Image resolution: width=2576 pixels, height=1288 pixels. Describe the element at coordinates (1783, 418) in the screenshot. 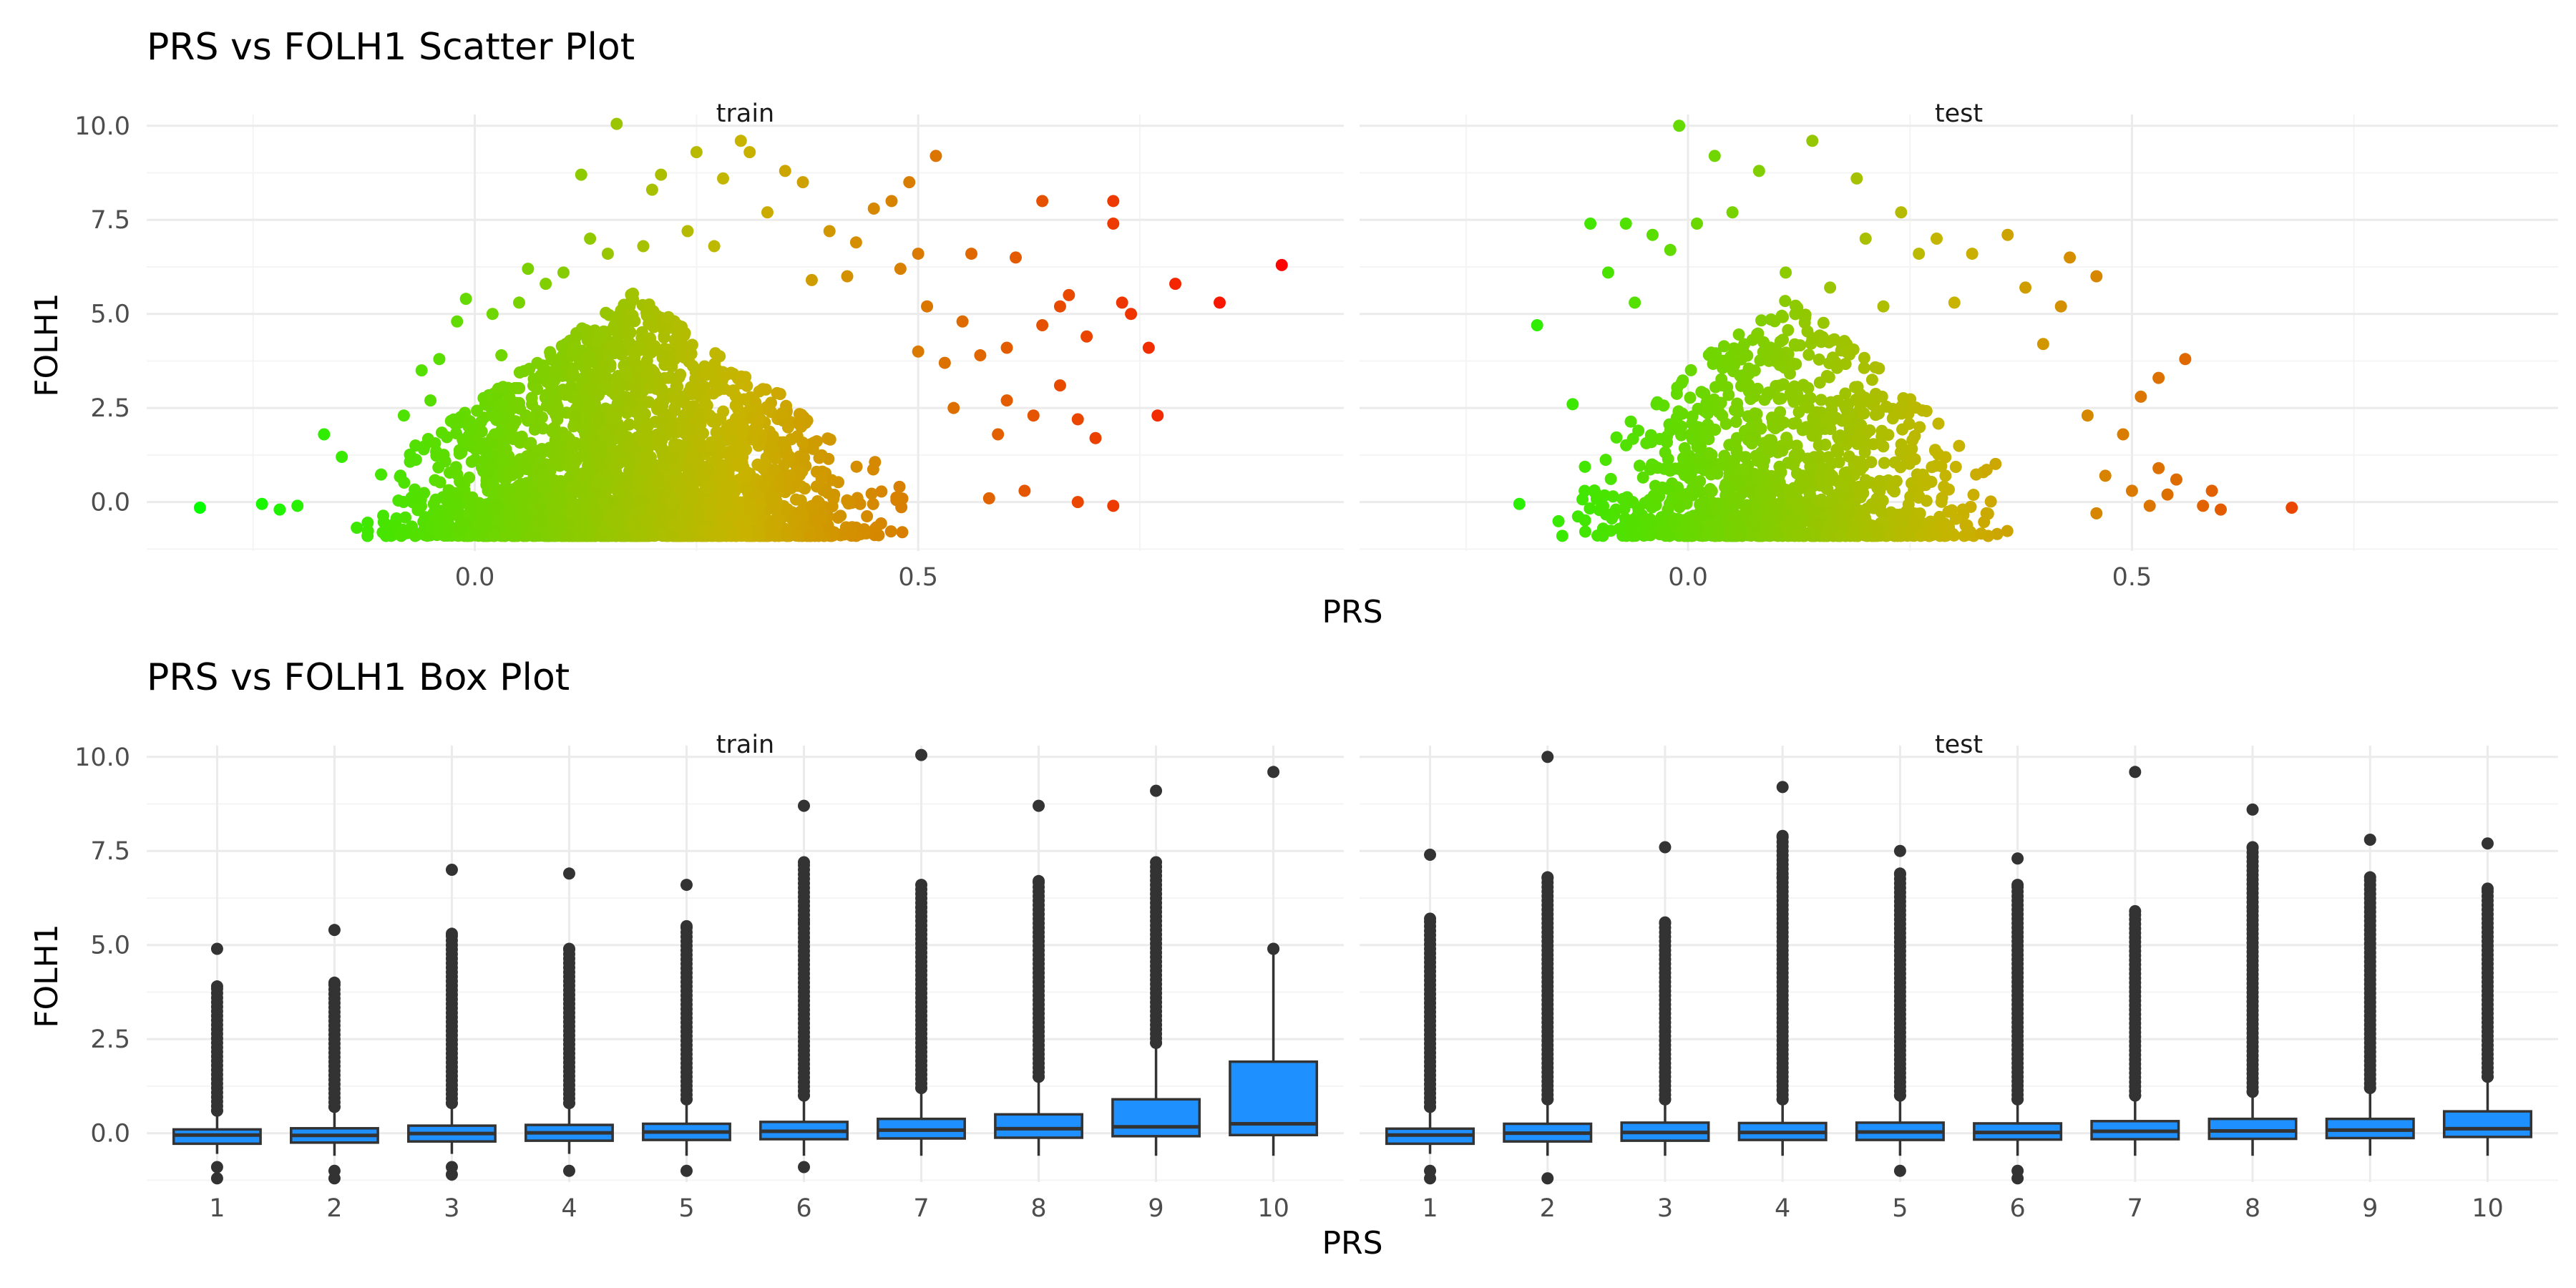

I see `scatter-point-cloud-test` at that location.